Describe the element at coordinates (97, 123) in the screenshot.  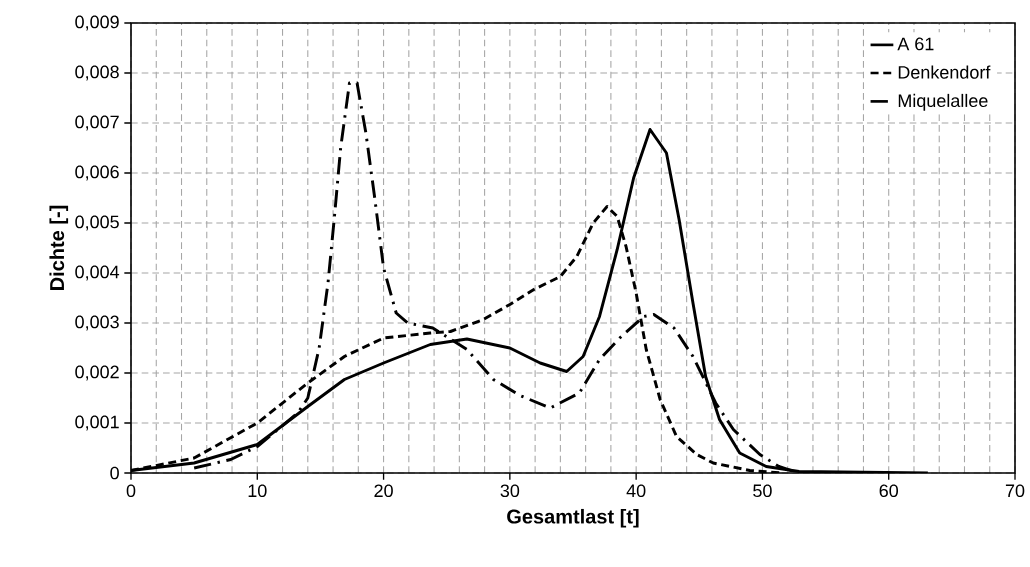
I see `y-tick-label: 0,007` at that location.